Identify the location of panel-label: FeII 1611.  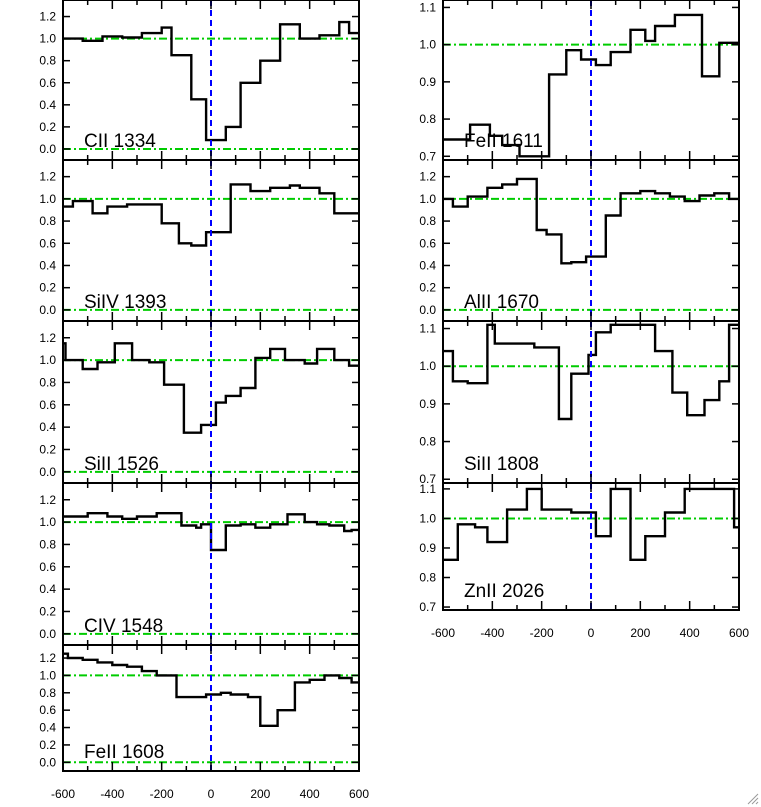
(503, 141).